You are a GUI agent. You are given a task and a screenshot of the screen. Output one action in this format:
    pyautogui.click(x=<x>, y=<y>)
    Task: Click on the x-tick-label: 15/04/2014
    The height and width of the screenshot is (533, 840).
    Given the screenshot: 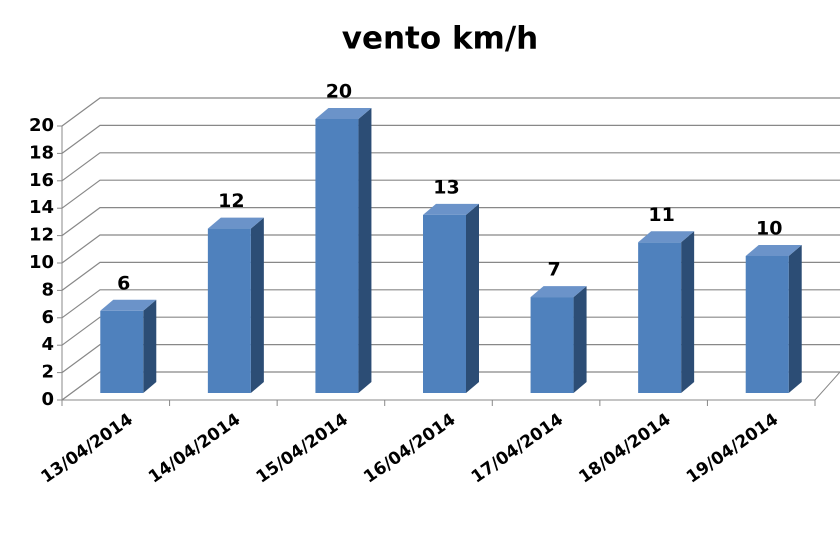 What is the action you would take?
    pyautogui.click(x=302, y=449)
    